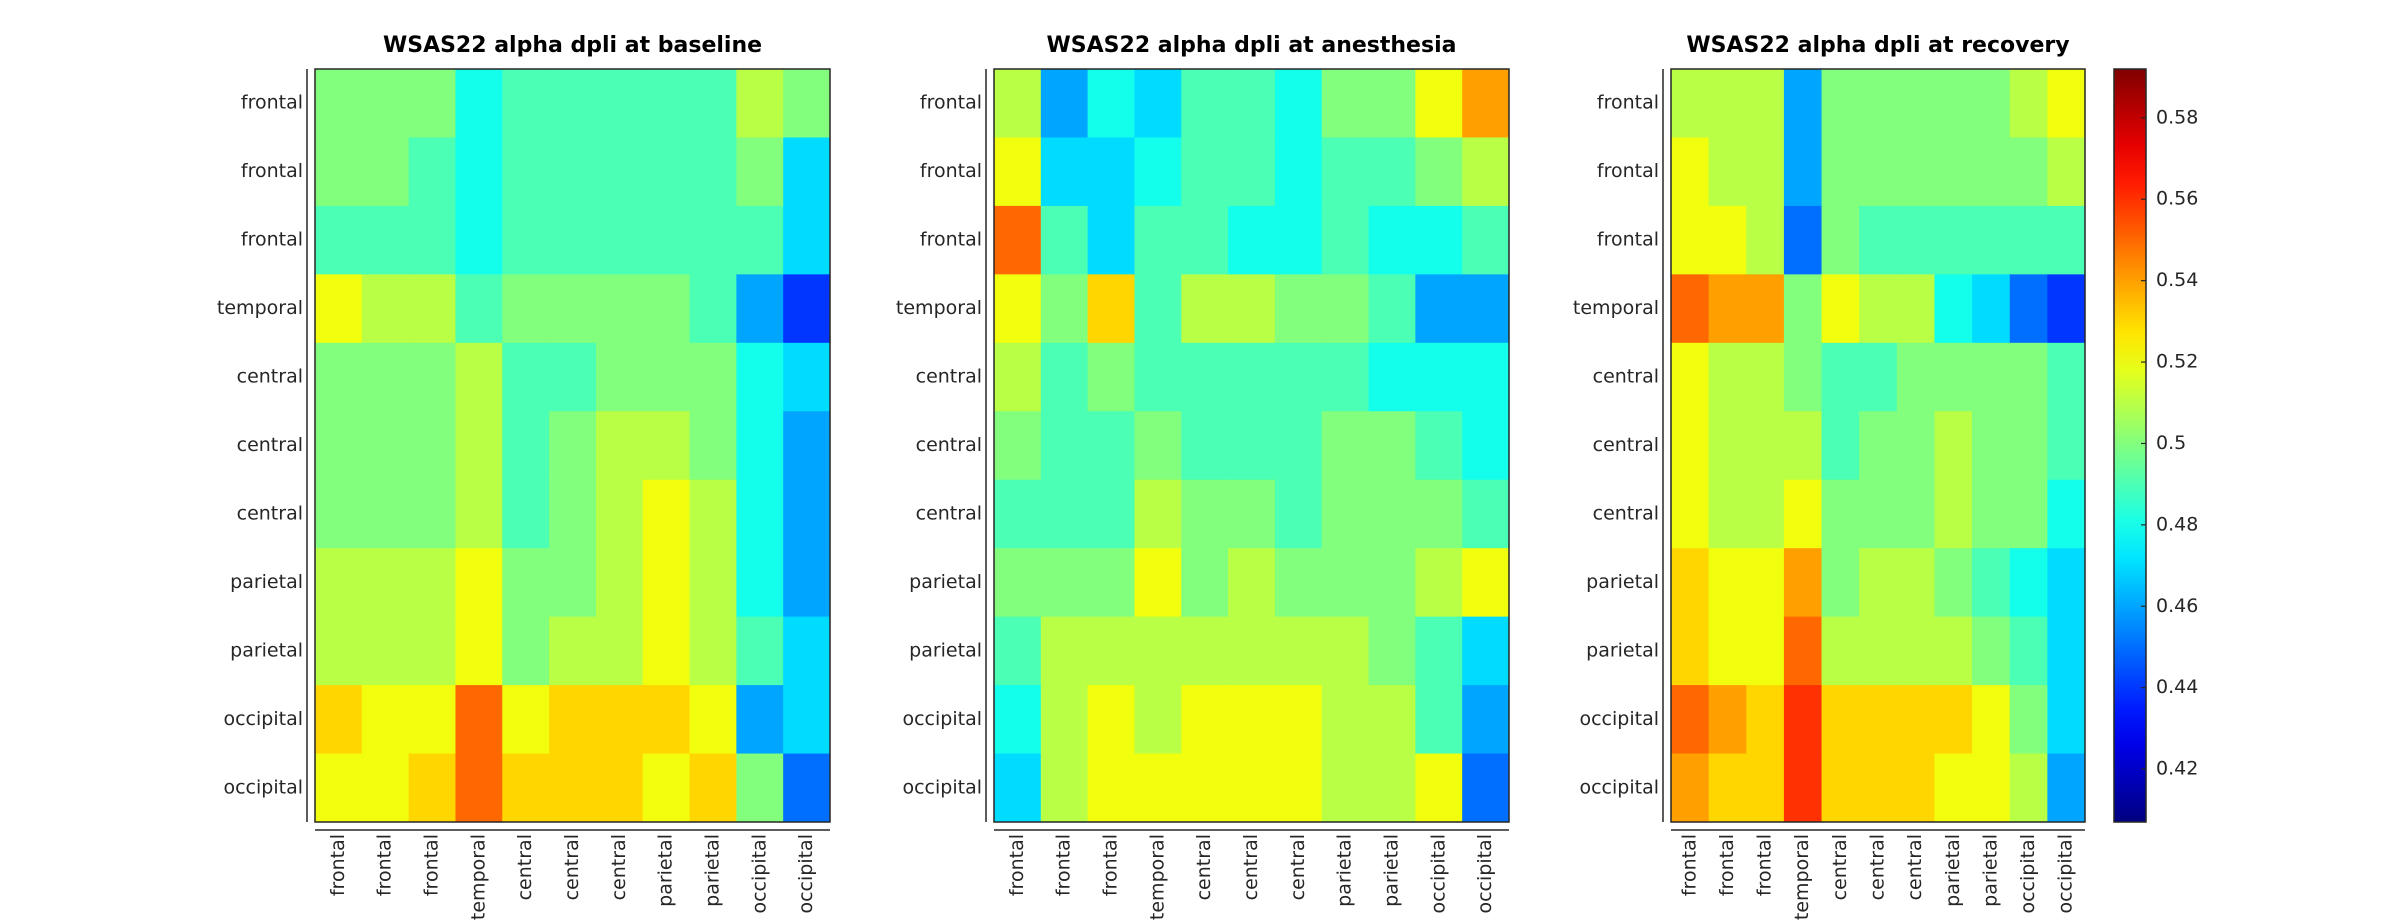  What do you see at coordinates (806, 874) in the screenshot?
I see `x-tick-label: occipital` at bounding box center [806, 874].